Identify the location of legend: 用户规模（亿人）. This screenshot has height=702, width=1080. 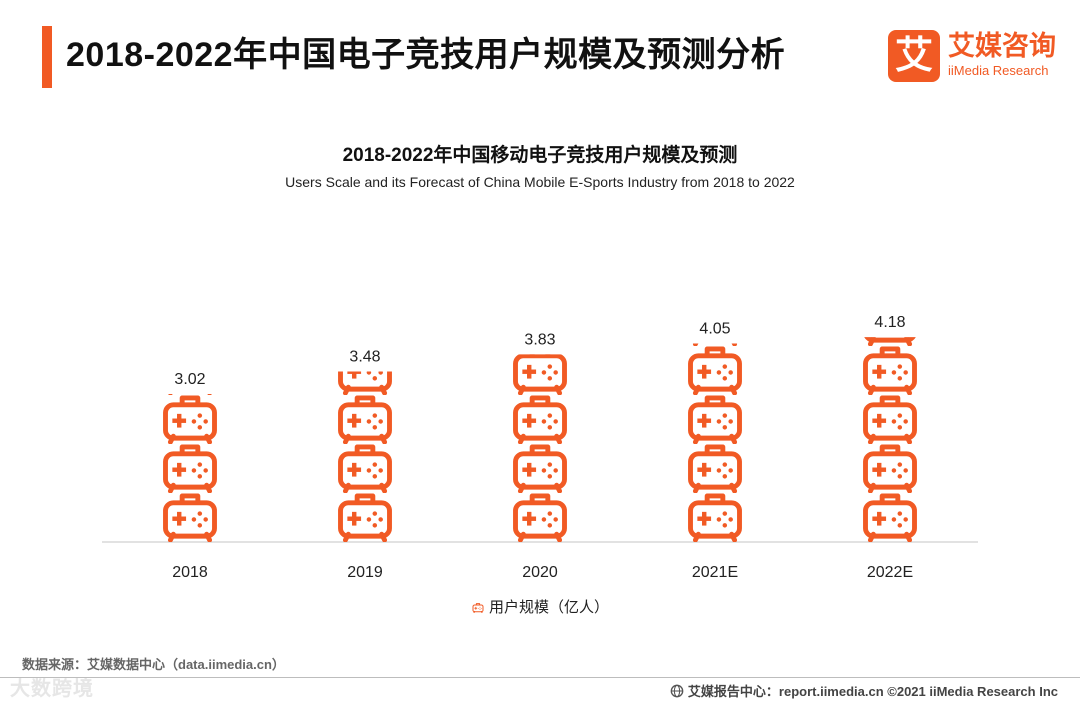
(540, 606).